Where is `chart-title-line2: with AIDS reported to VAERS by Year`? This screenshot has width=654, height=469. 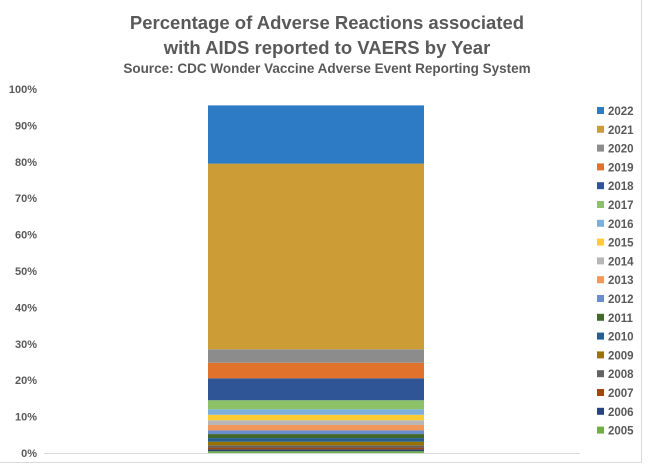
chart-title-line2: with AIDS reported to VAERS by Year is located at coordinates (327, 47).